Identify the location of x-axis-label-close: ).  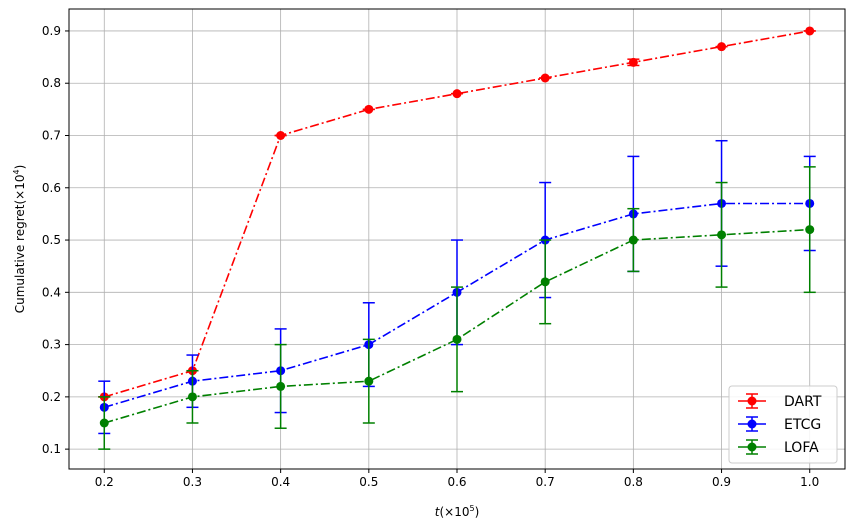
(477, 512).